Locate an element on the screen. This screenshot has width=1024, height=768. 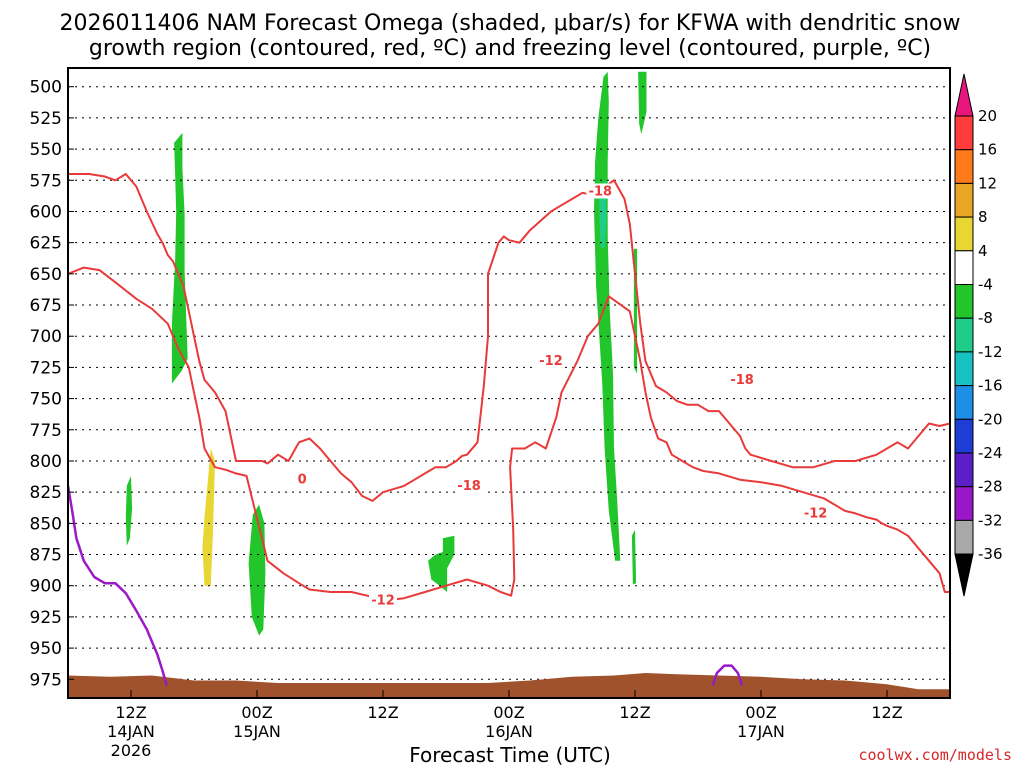
y-tick-label-575: 575 is located at coordinates (46, 181).